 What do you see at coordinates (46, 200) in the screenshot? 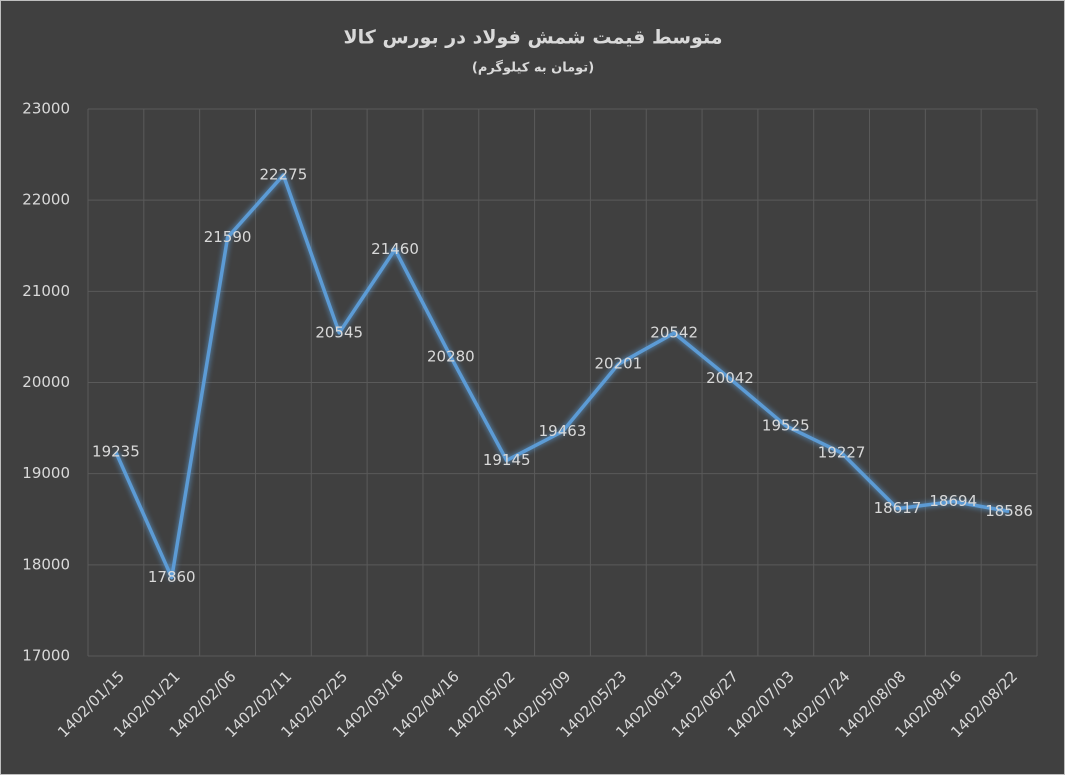
I see `y-tick-label: 22000` at bounding box center [46, 200].